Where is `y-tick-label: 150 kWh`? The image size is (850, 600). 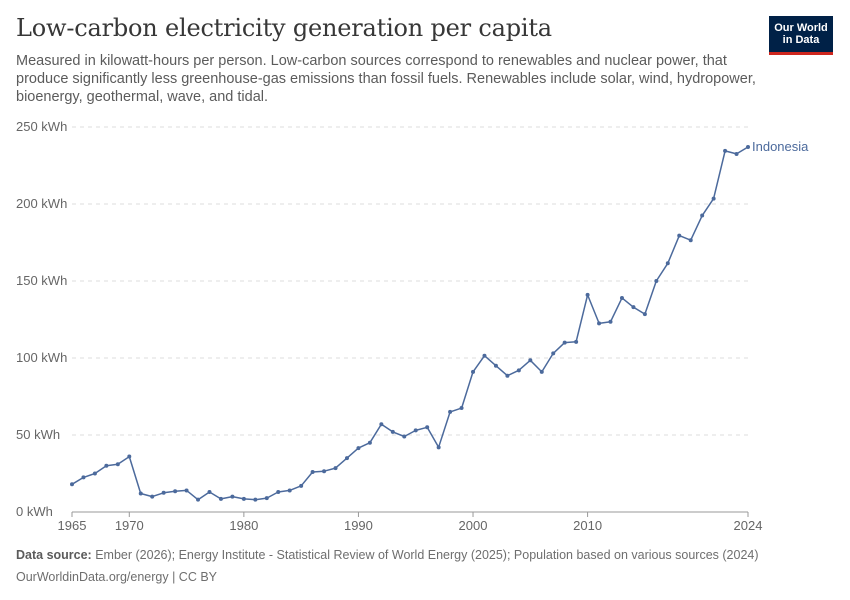 y-tick-label: 150 kWh is located at coordinates (41, 280).